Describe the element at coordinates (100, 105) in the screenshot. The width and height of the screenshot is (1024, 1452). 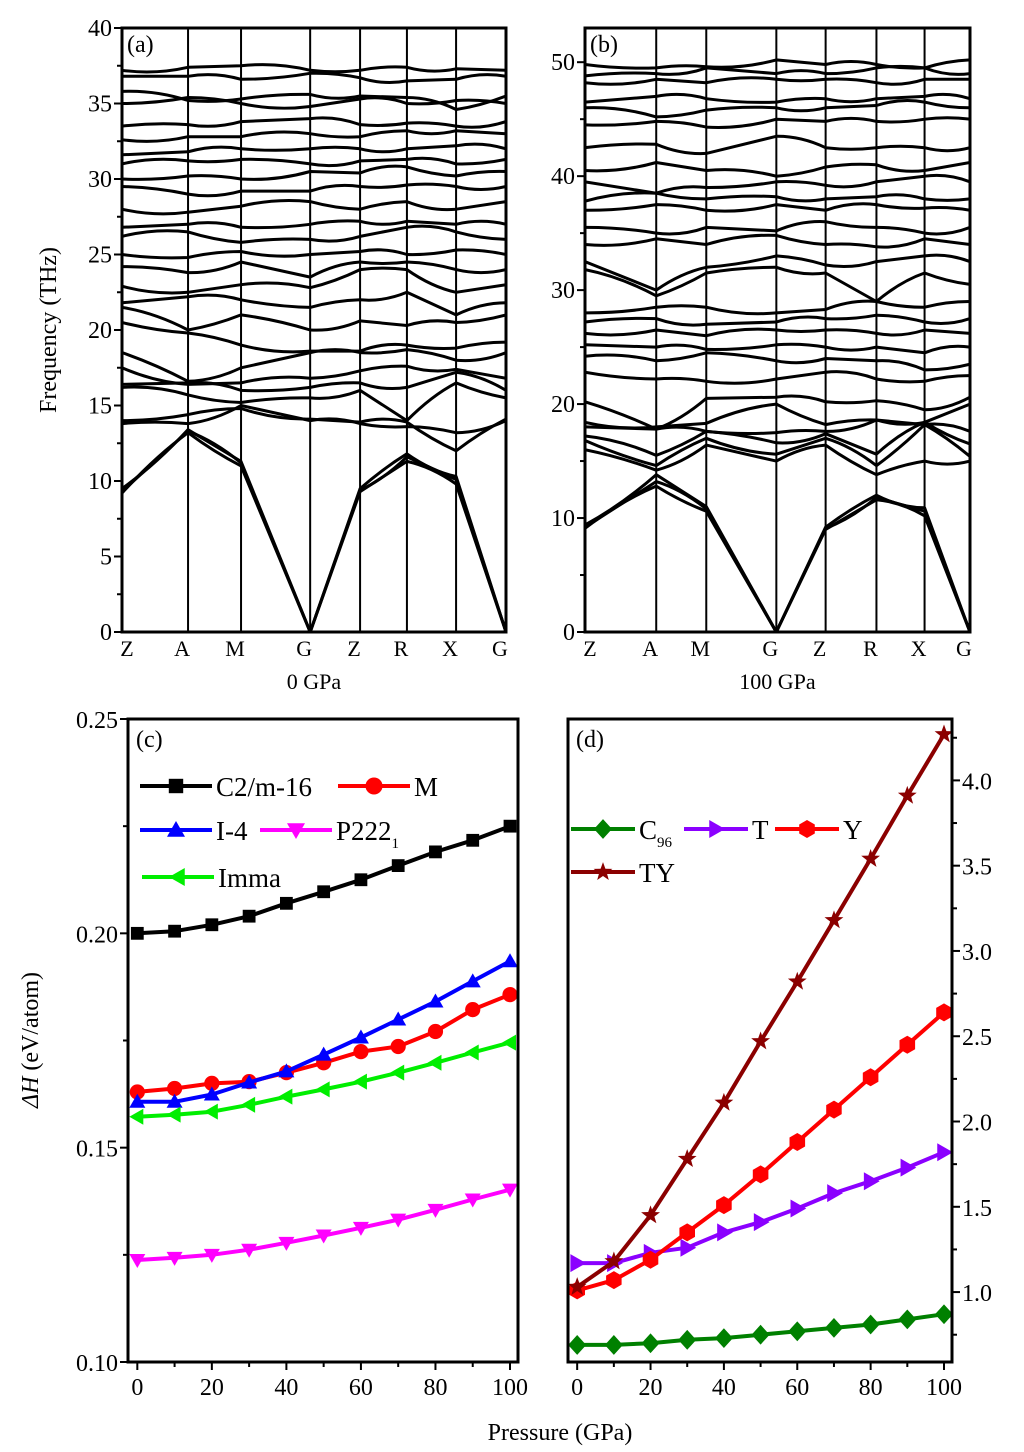
I see `y-tick-label: 35` at that location.